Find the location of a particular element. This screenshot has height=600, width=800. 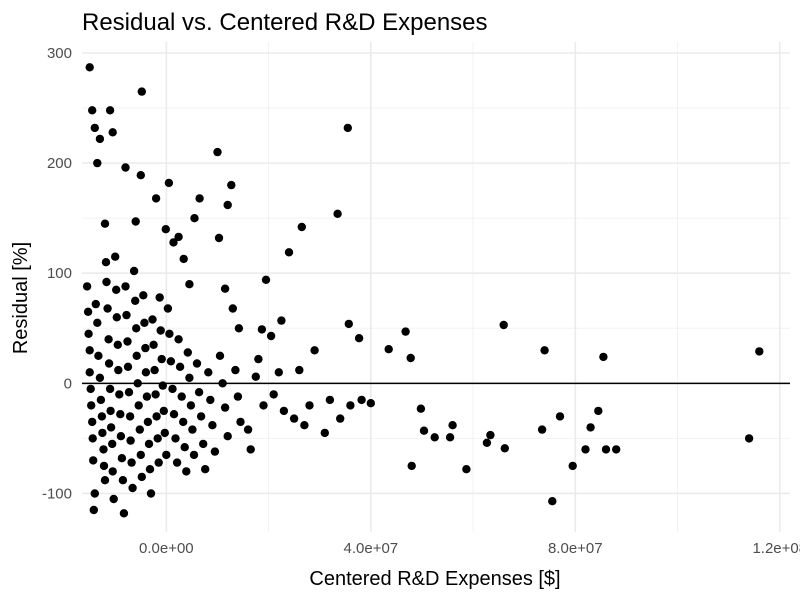

x-axis-title: Centered R&D Expenses [$] is located at coordinates (434, 579).